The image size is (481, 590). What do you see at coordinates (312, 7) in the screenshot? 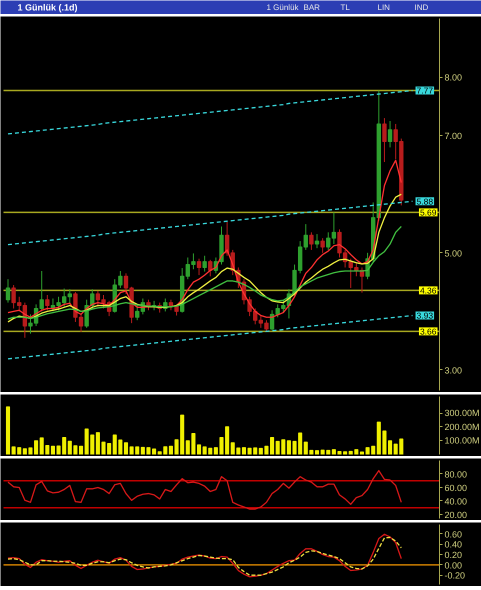
I see `text: BAR` at bounding box center [312, 7].